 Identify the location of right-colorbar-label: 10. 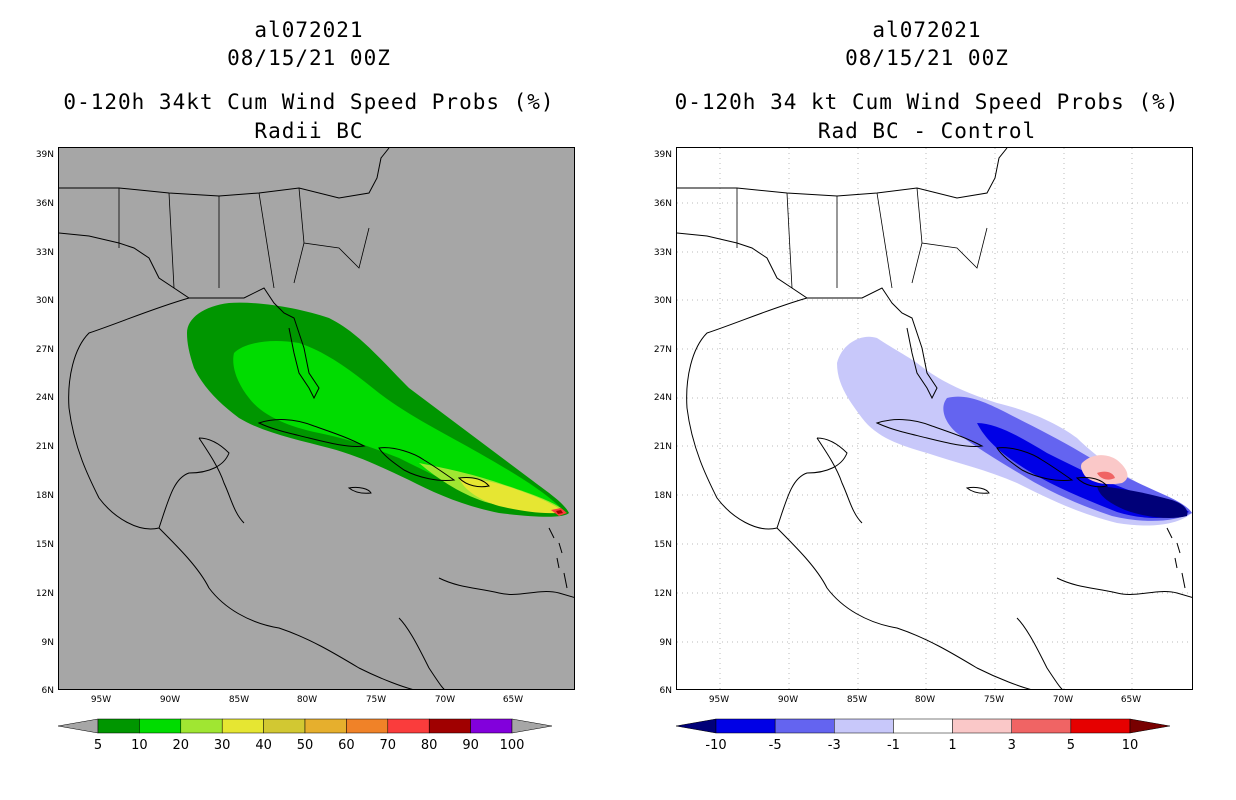
(1130, 745).